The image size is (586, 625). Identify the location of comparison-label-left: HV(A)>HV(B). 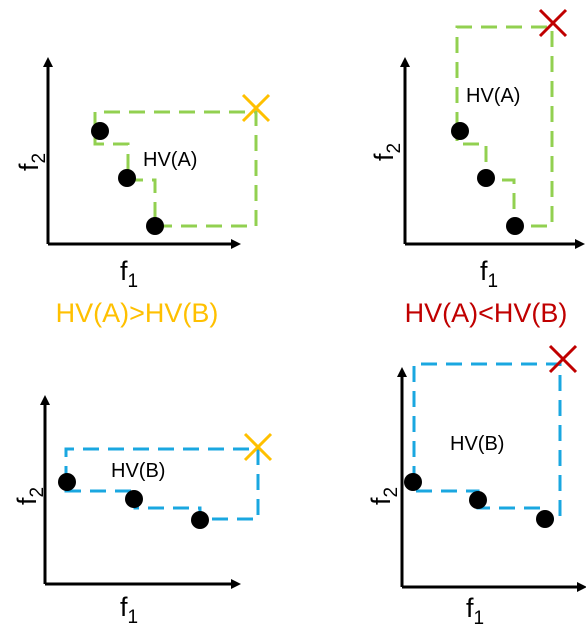
(137, 313).